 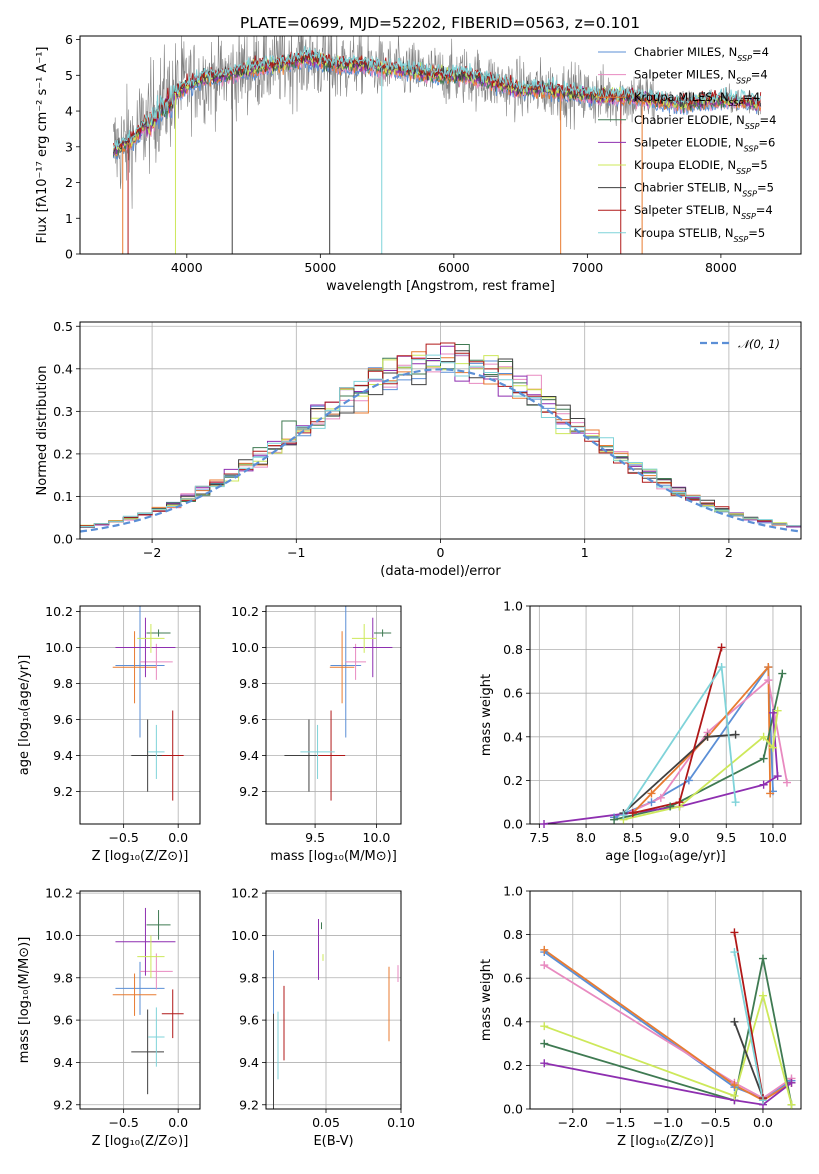 What do you see at coordinates (333, 1141) in the screenshot?
I see `x-axis-label: E(B-V)` at bounding box center [333, 1141].